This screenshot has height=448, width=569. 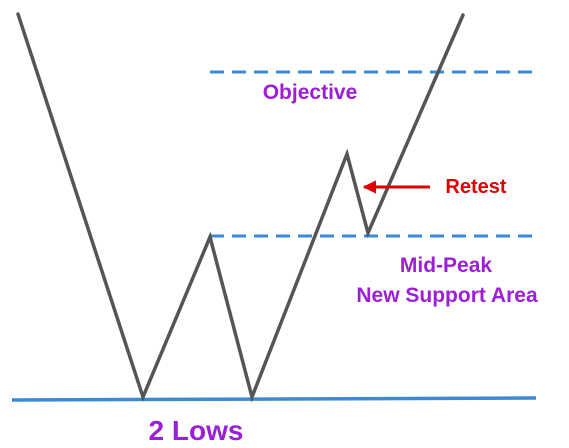 I want to click on two-lows-label: 2 Lows, so click(x=196, y=430).